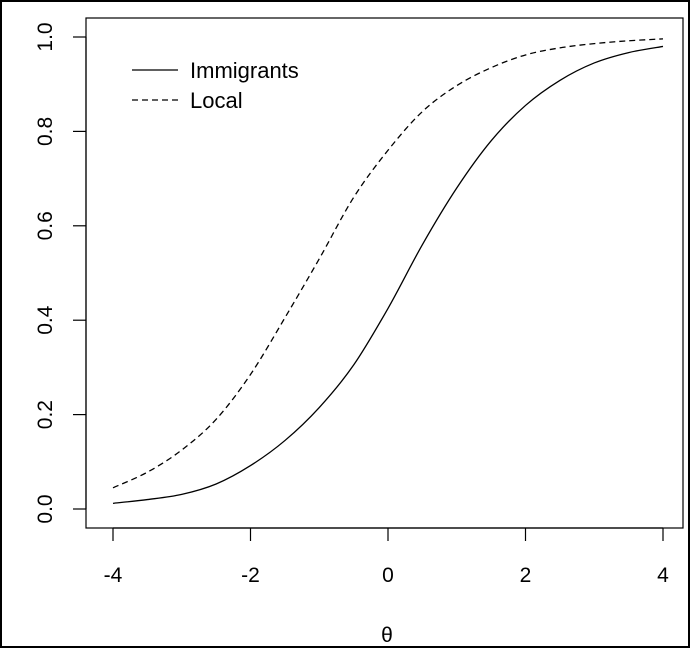 The height and width of the screenshot is (648, 690). What do you see at coordinates (387, 635) in the screenshot?
I see `x-axis-label: θ` at bounding box center [387, 635].